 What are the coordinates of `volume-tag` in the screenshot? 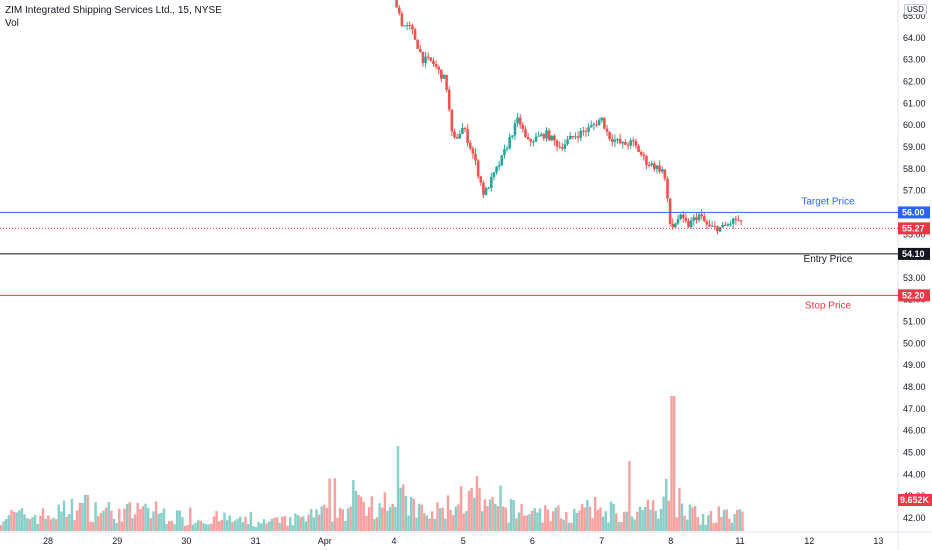 It's located at (915, 500).